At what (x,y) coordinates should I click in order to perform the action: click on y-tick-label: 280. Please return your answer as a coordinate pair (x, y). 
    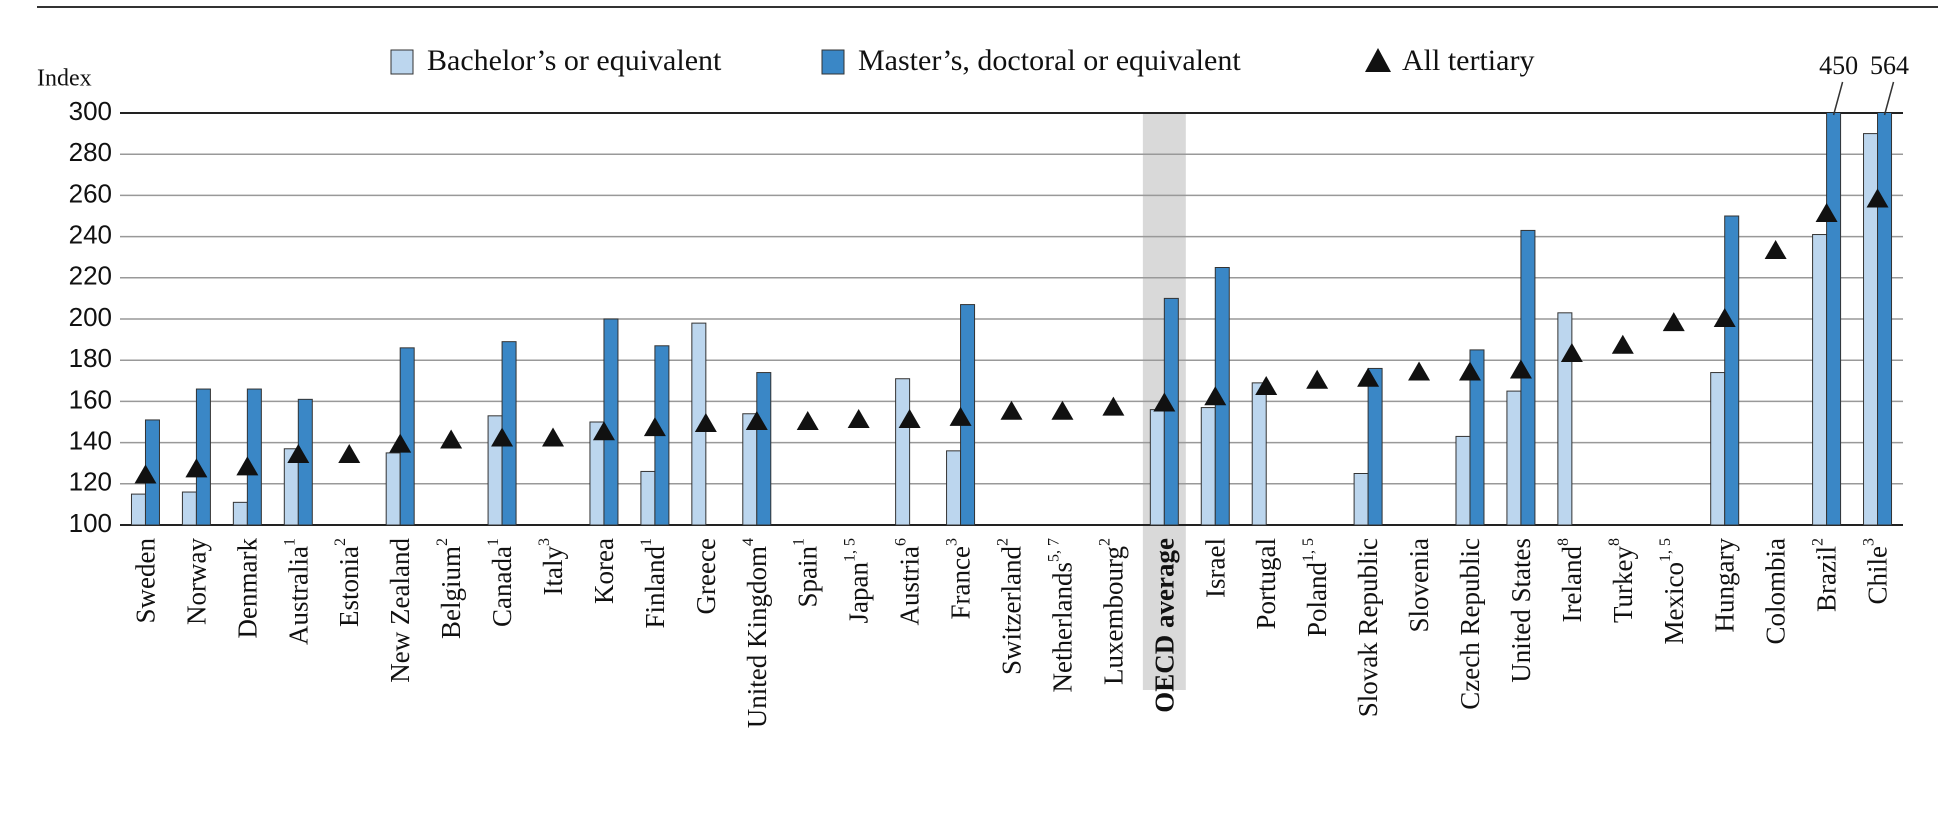
    Looking at the image, I should click on (90, 152).